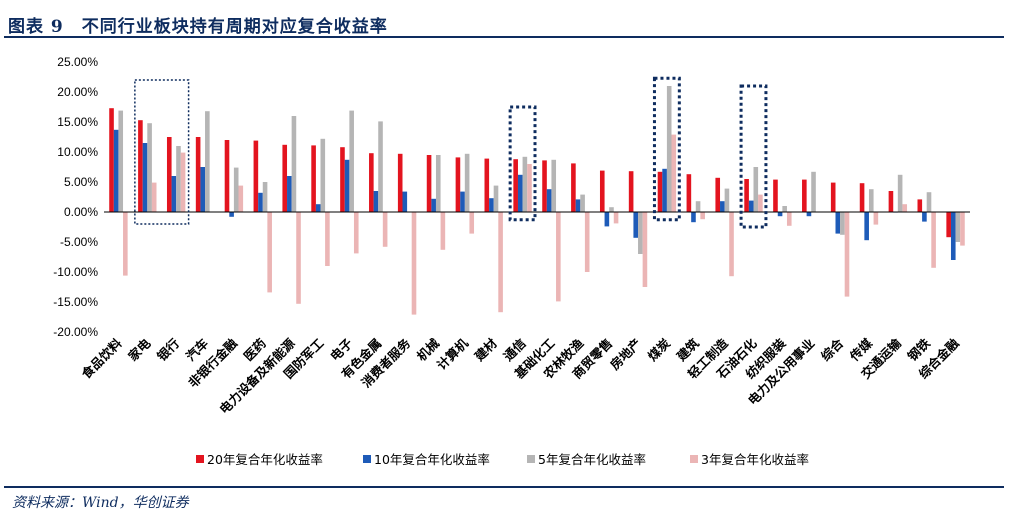 This screenshot has width=1028, height=528. I want to click on y-tick-label: -15.00%, so click(75, 302).